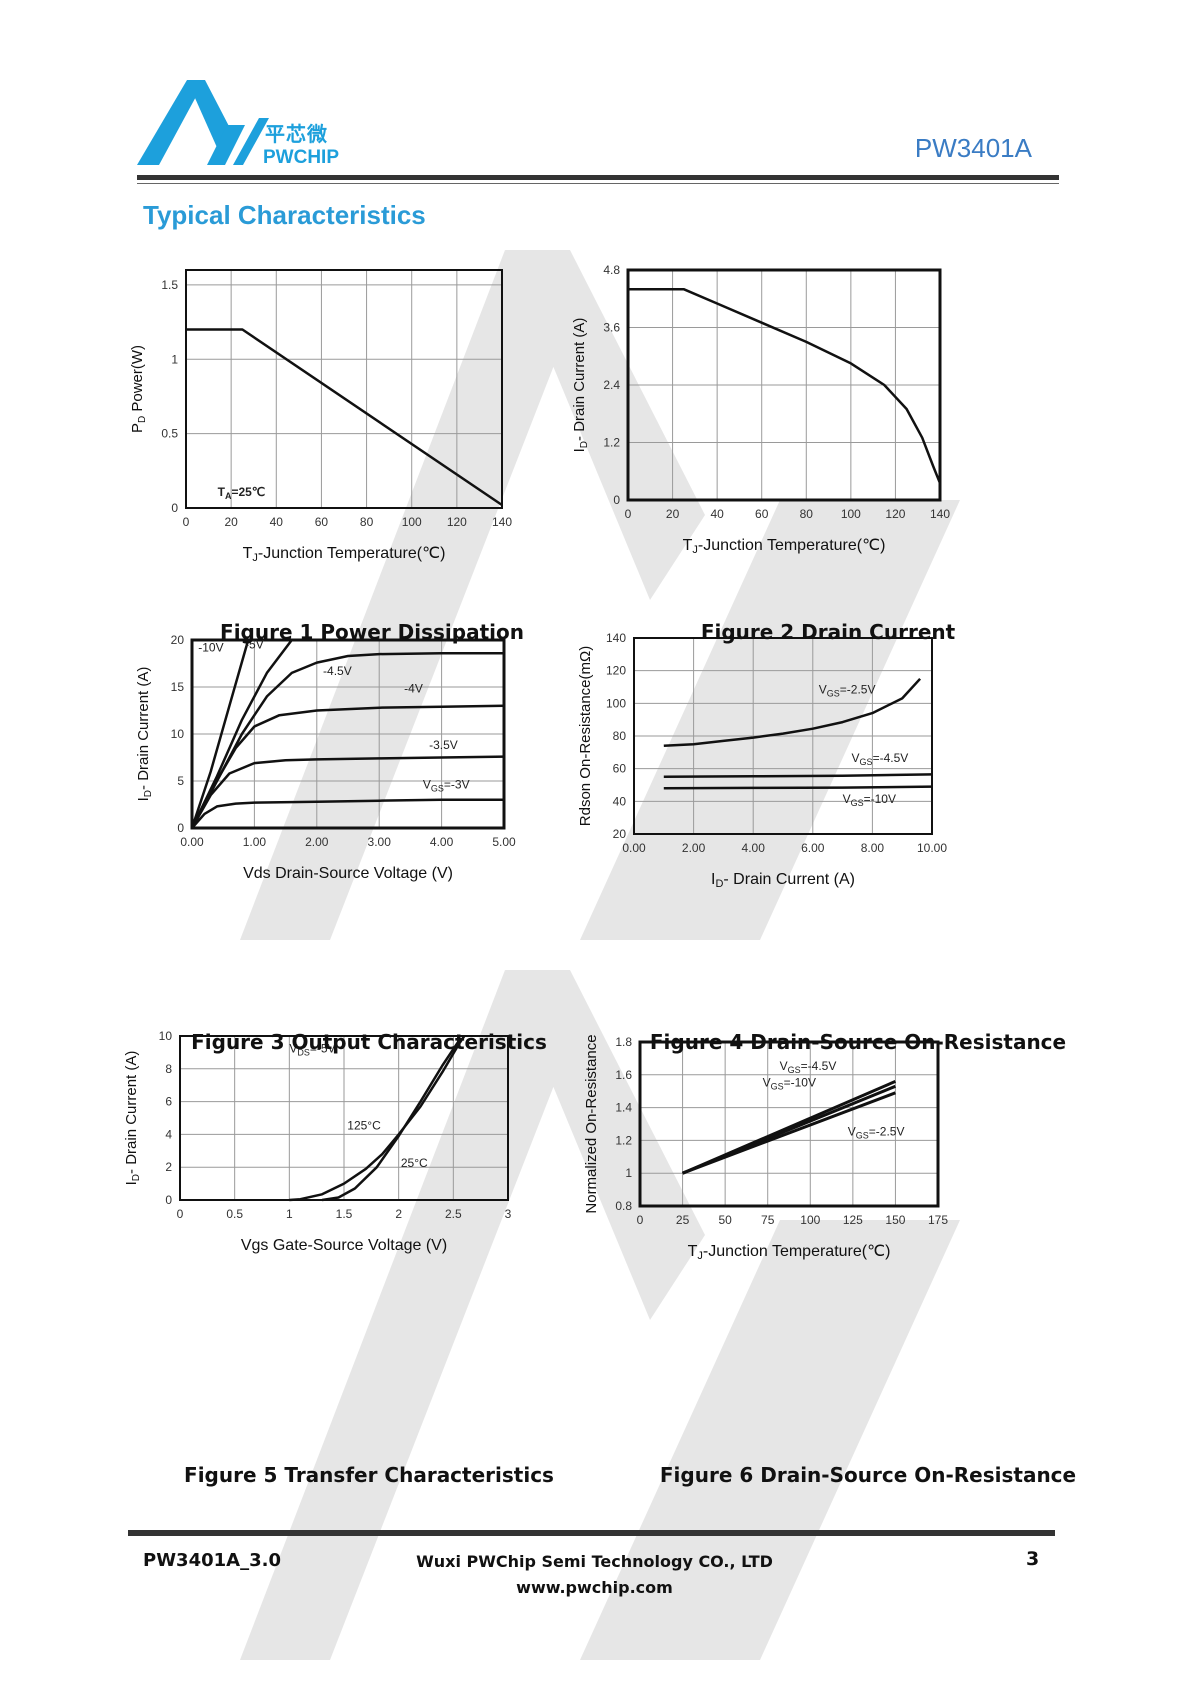 The height and width of the screenshot is (1683, 1189). Describe the element at coordinates (446, 786) in the screenshot. I see `annotation-label: VGS=-3V` at that location.